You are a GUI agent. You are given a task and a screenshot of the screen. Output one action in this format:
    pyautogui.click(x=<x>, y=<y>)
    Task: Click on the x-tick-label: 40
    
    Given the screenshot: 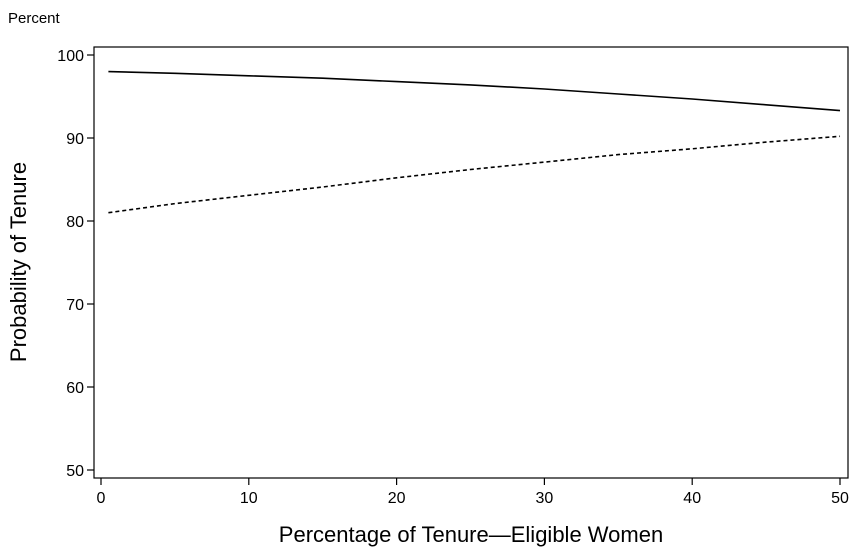 What is the action you would take?
    pyautogui.click(x=692, y=498)
    